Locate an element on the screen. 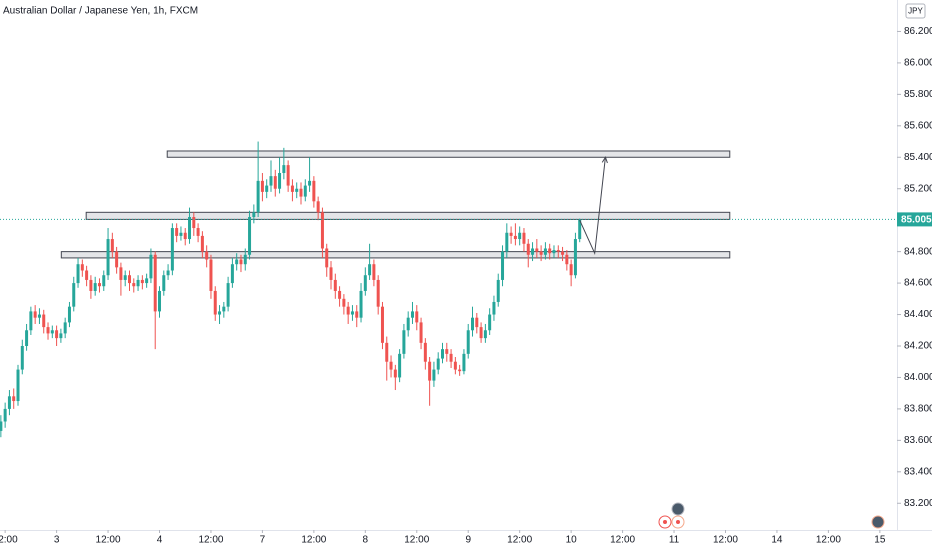 The width and height of the screenshot is (932, 550). x-tick-label: 11 is located at coordinates (674, 540).